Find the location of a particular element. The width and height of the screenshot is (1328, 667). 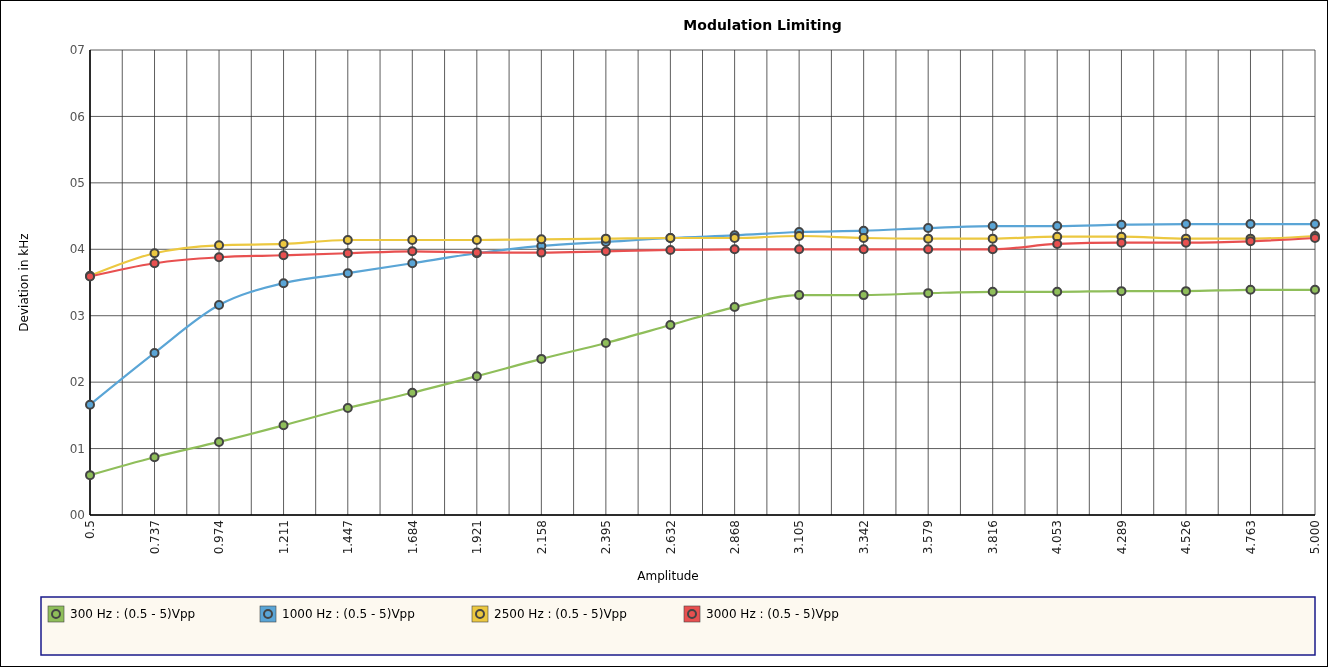

x-tick-label: 1.921 is located at coordinates (477, 537).